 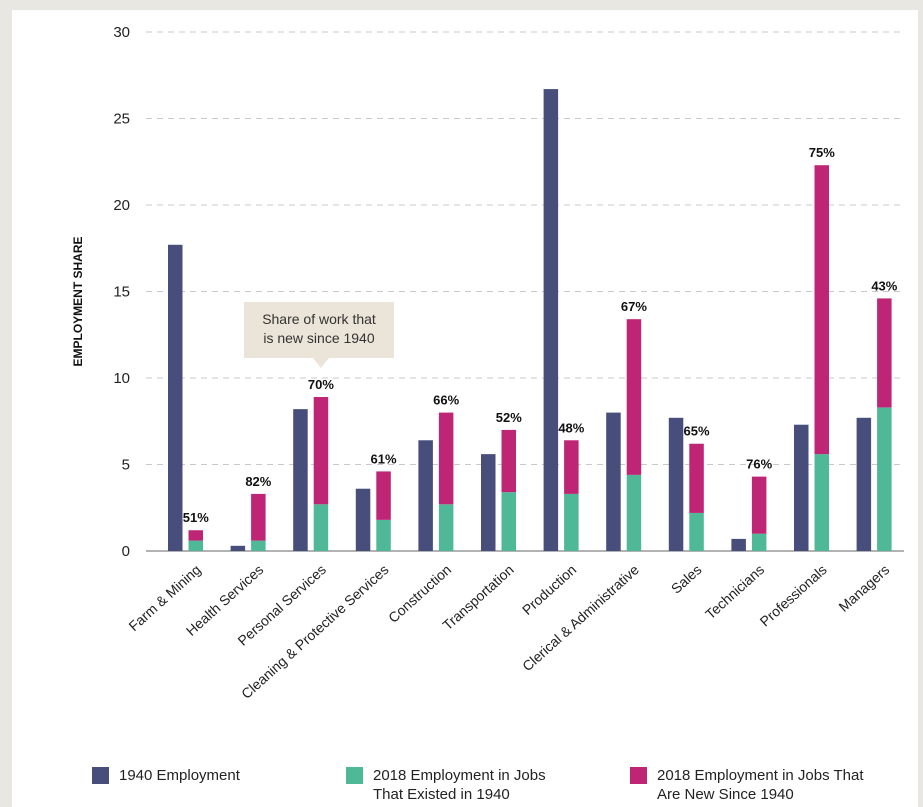 I want to click on y-tick-label: 10, so click(x=121, y=378).